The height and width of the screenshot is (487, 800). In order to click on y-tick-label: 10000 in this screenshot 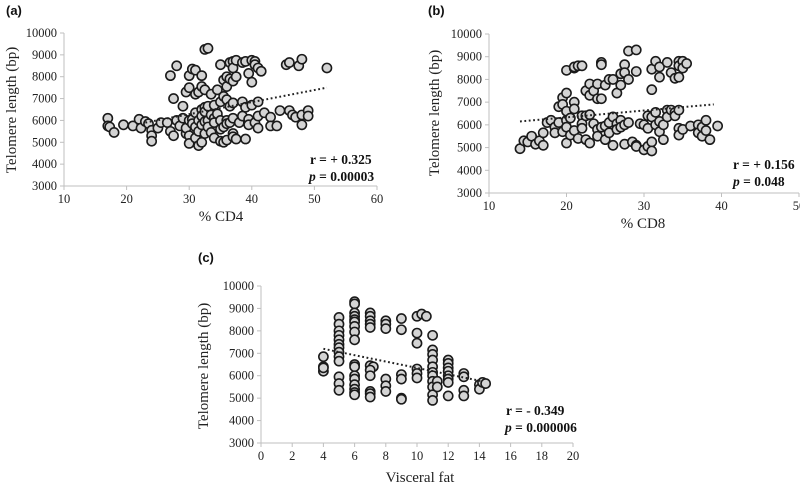, I will do `click(238, 286)`.